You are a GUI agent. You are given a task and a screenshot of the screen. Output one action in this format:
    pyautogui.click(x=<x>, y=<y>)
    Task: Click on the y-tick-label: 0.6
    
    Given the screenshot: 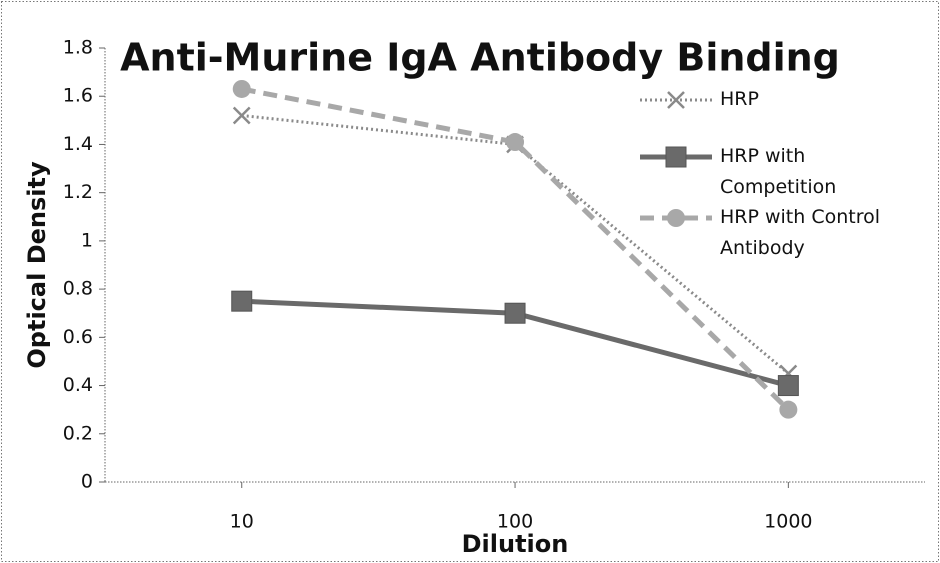 What is the action you would take?
    pyautogui.click(x=78, y=337)
    